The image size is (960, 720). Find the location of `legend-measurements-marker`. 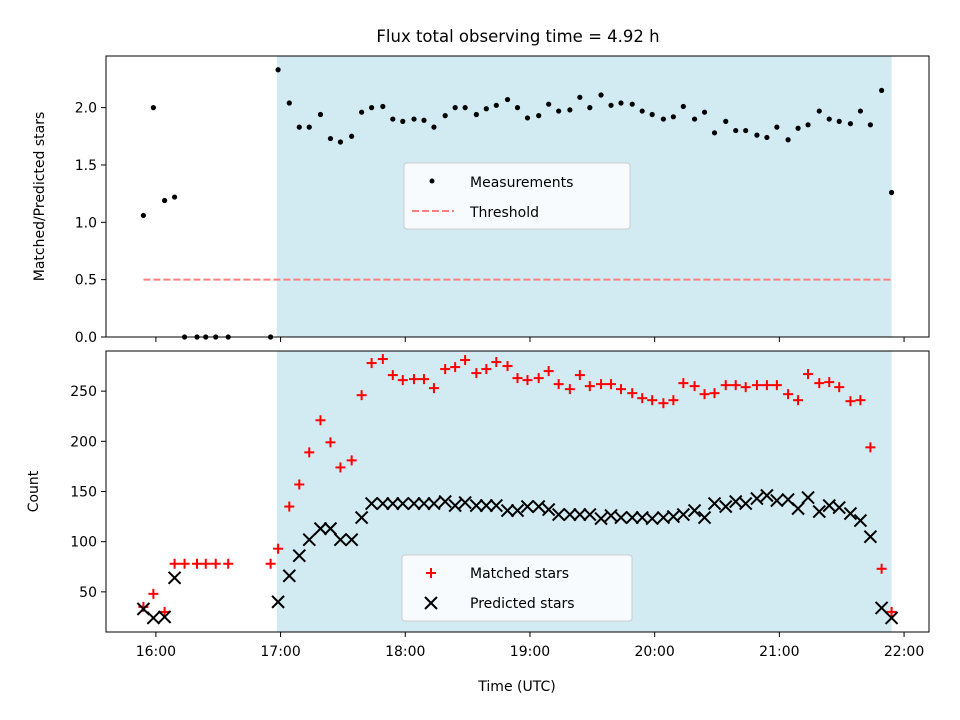

legend-measurements-marker is located at coordinates (432, 181).